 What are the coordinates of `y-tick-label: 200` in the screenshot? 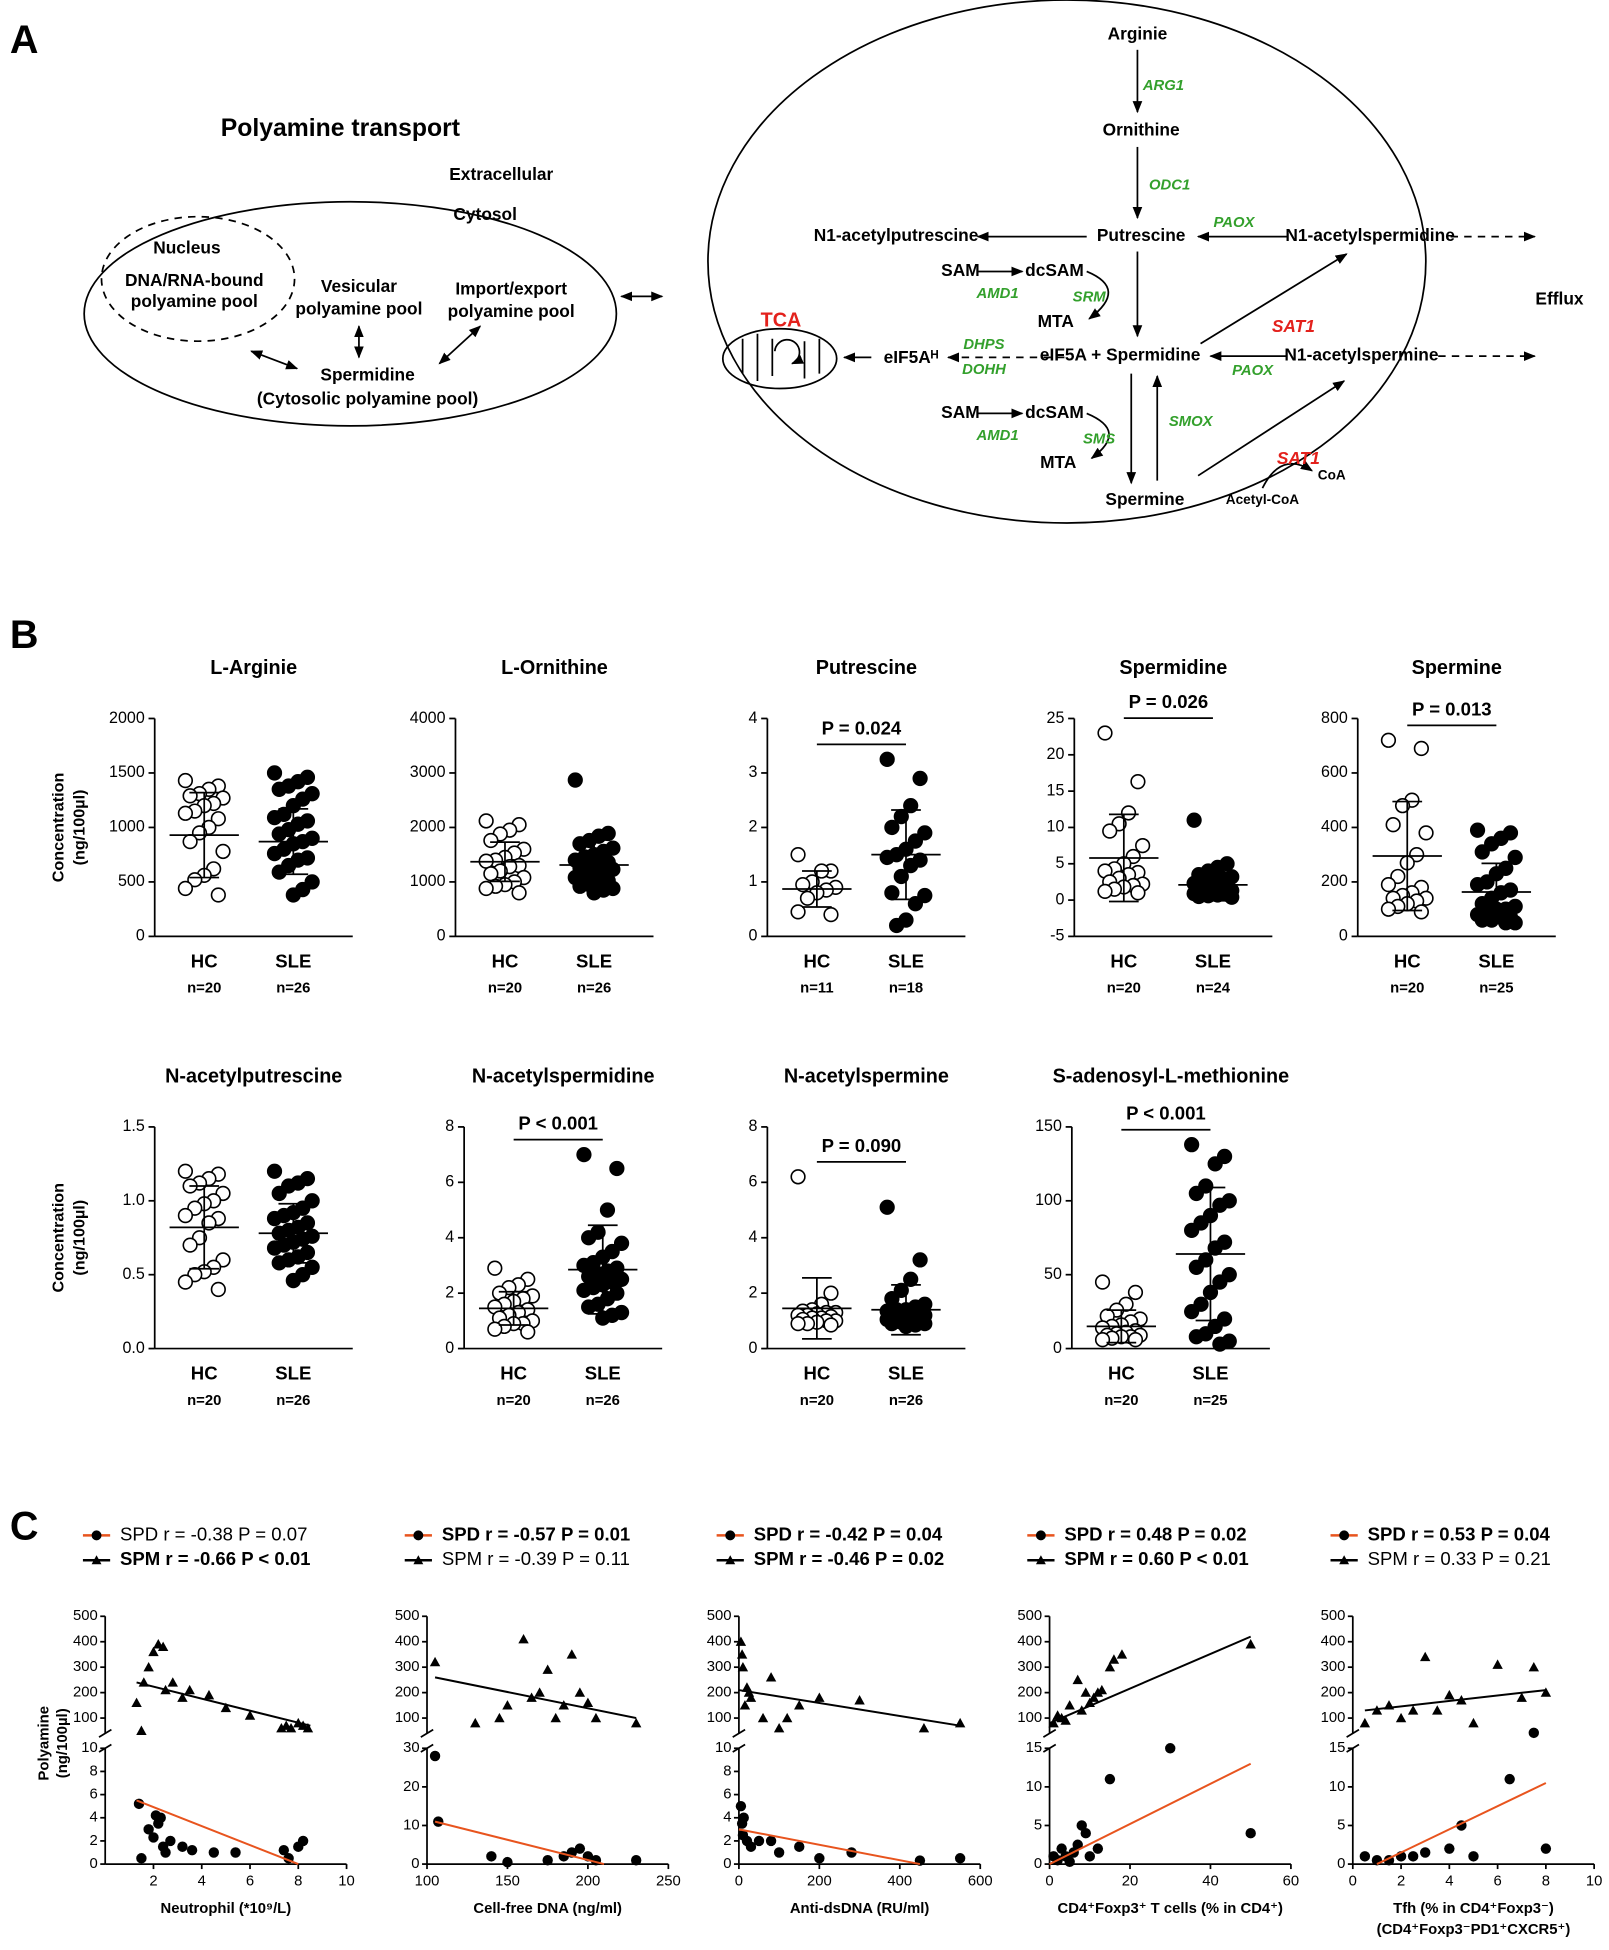 It's located at (407, 1693).